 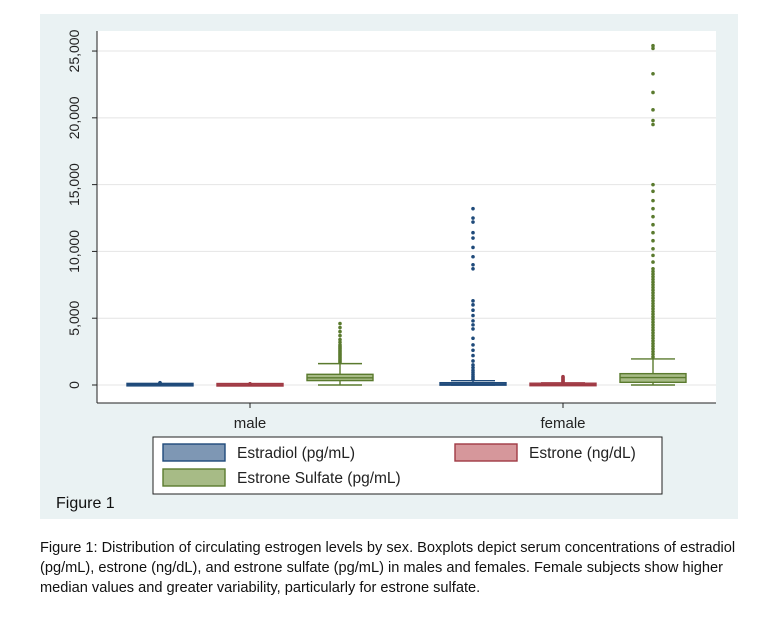 What do you see at coordinates (582, 453) in the screenshot?
I see `legend-label: Estrone (ng/dL)` at bounding box center [582, 453].